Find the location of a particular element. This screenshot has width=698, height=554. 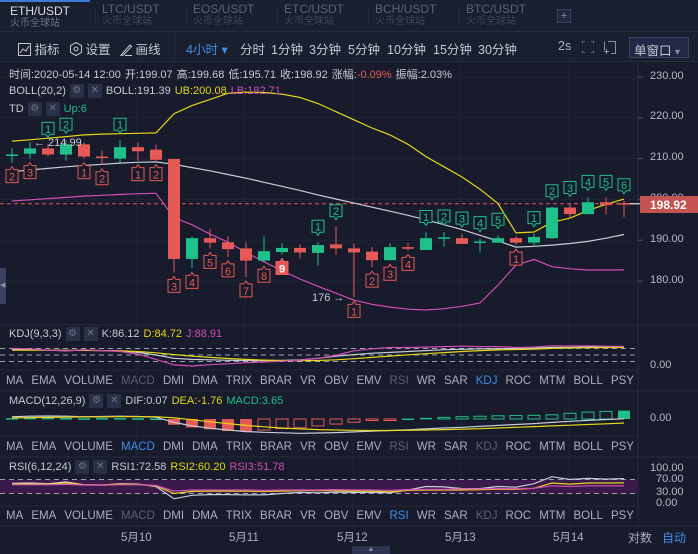

window-mode-dropdown: 单窗口 ▾ is located at coordinates (659, 47).